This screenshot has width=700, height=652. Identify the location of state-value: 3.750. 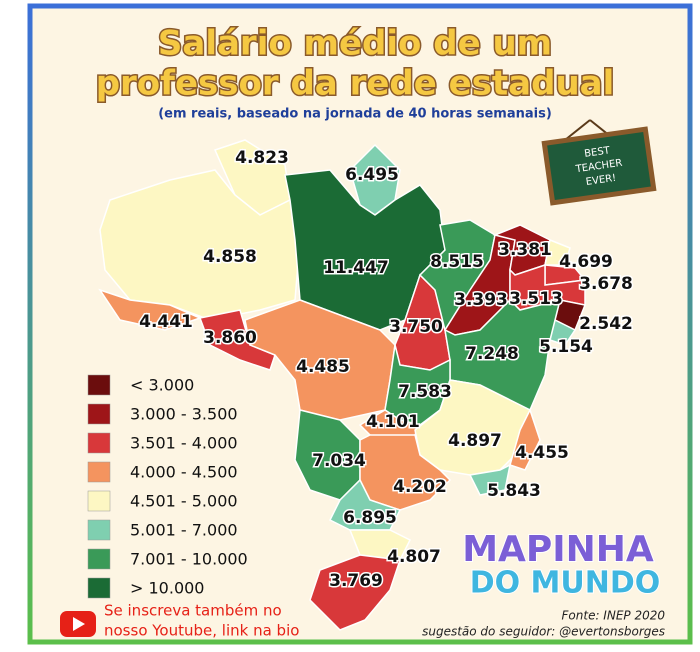
(416, 327).